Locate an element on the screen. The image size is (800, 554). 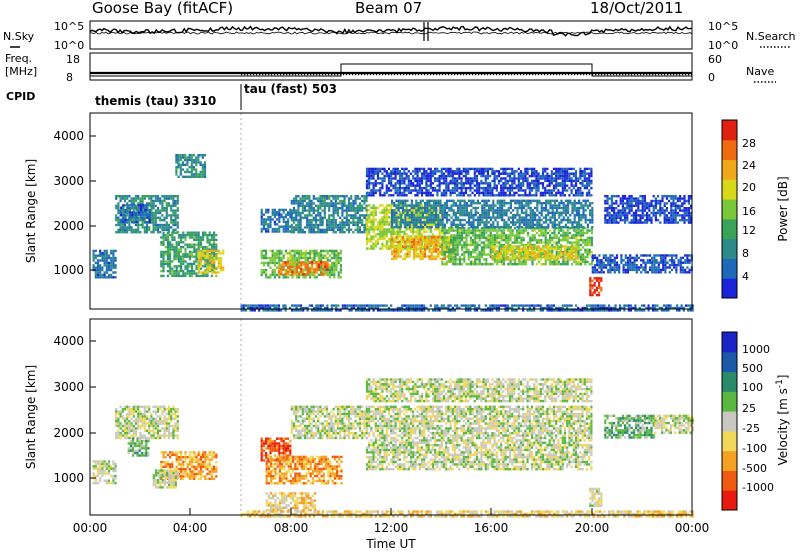
power-cell-r7 is located at coordinates (294, 269).